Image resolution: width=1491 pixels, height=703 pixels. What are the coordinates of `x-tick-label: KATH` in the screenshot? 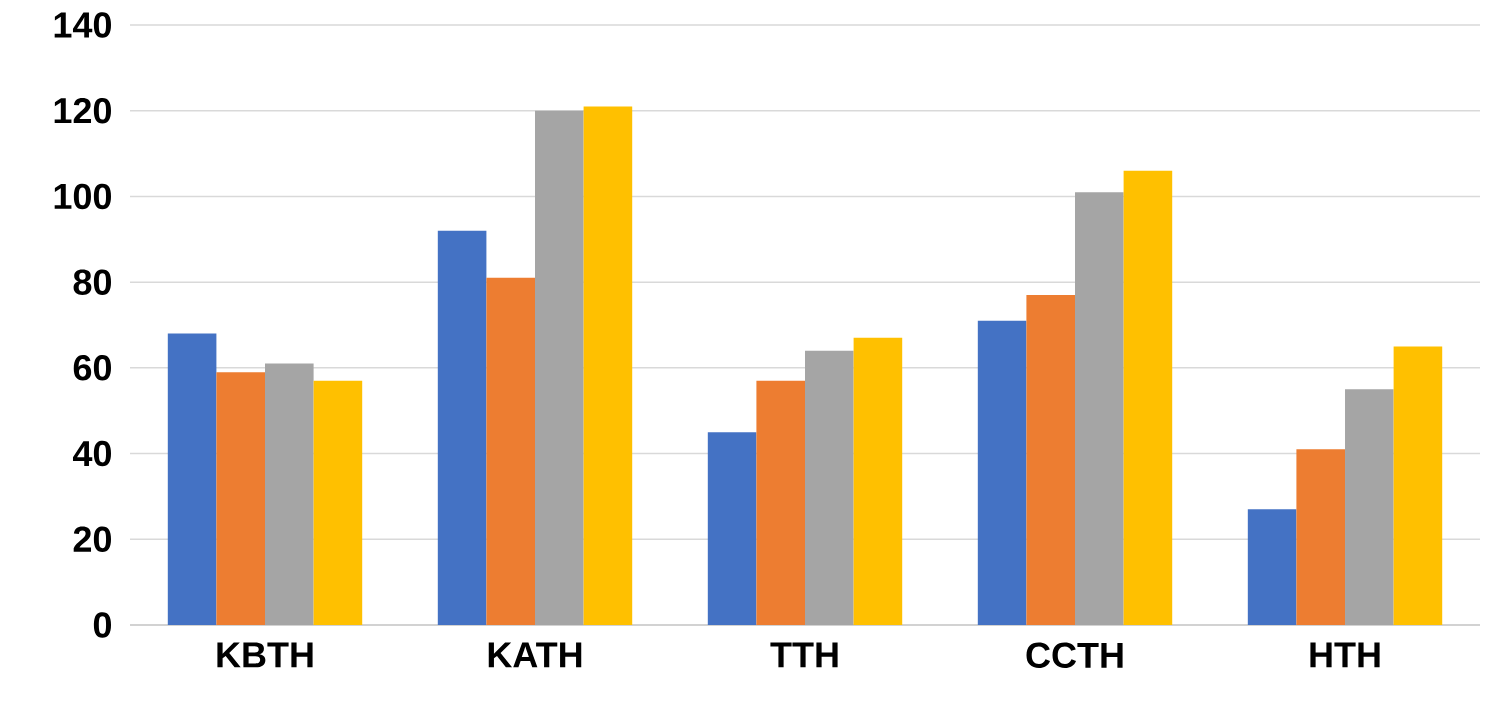 It's located at (535, 655).